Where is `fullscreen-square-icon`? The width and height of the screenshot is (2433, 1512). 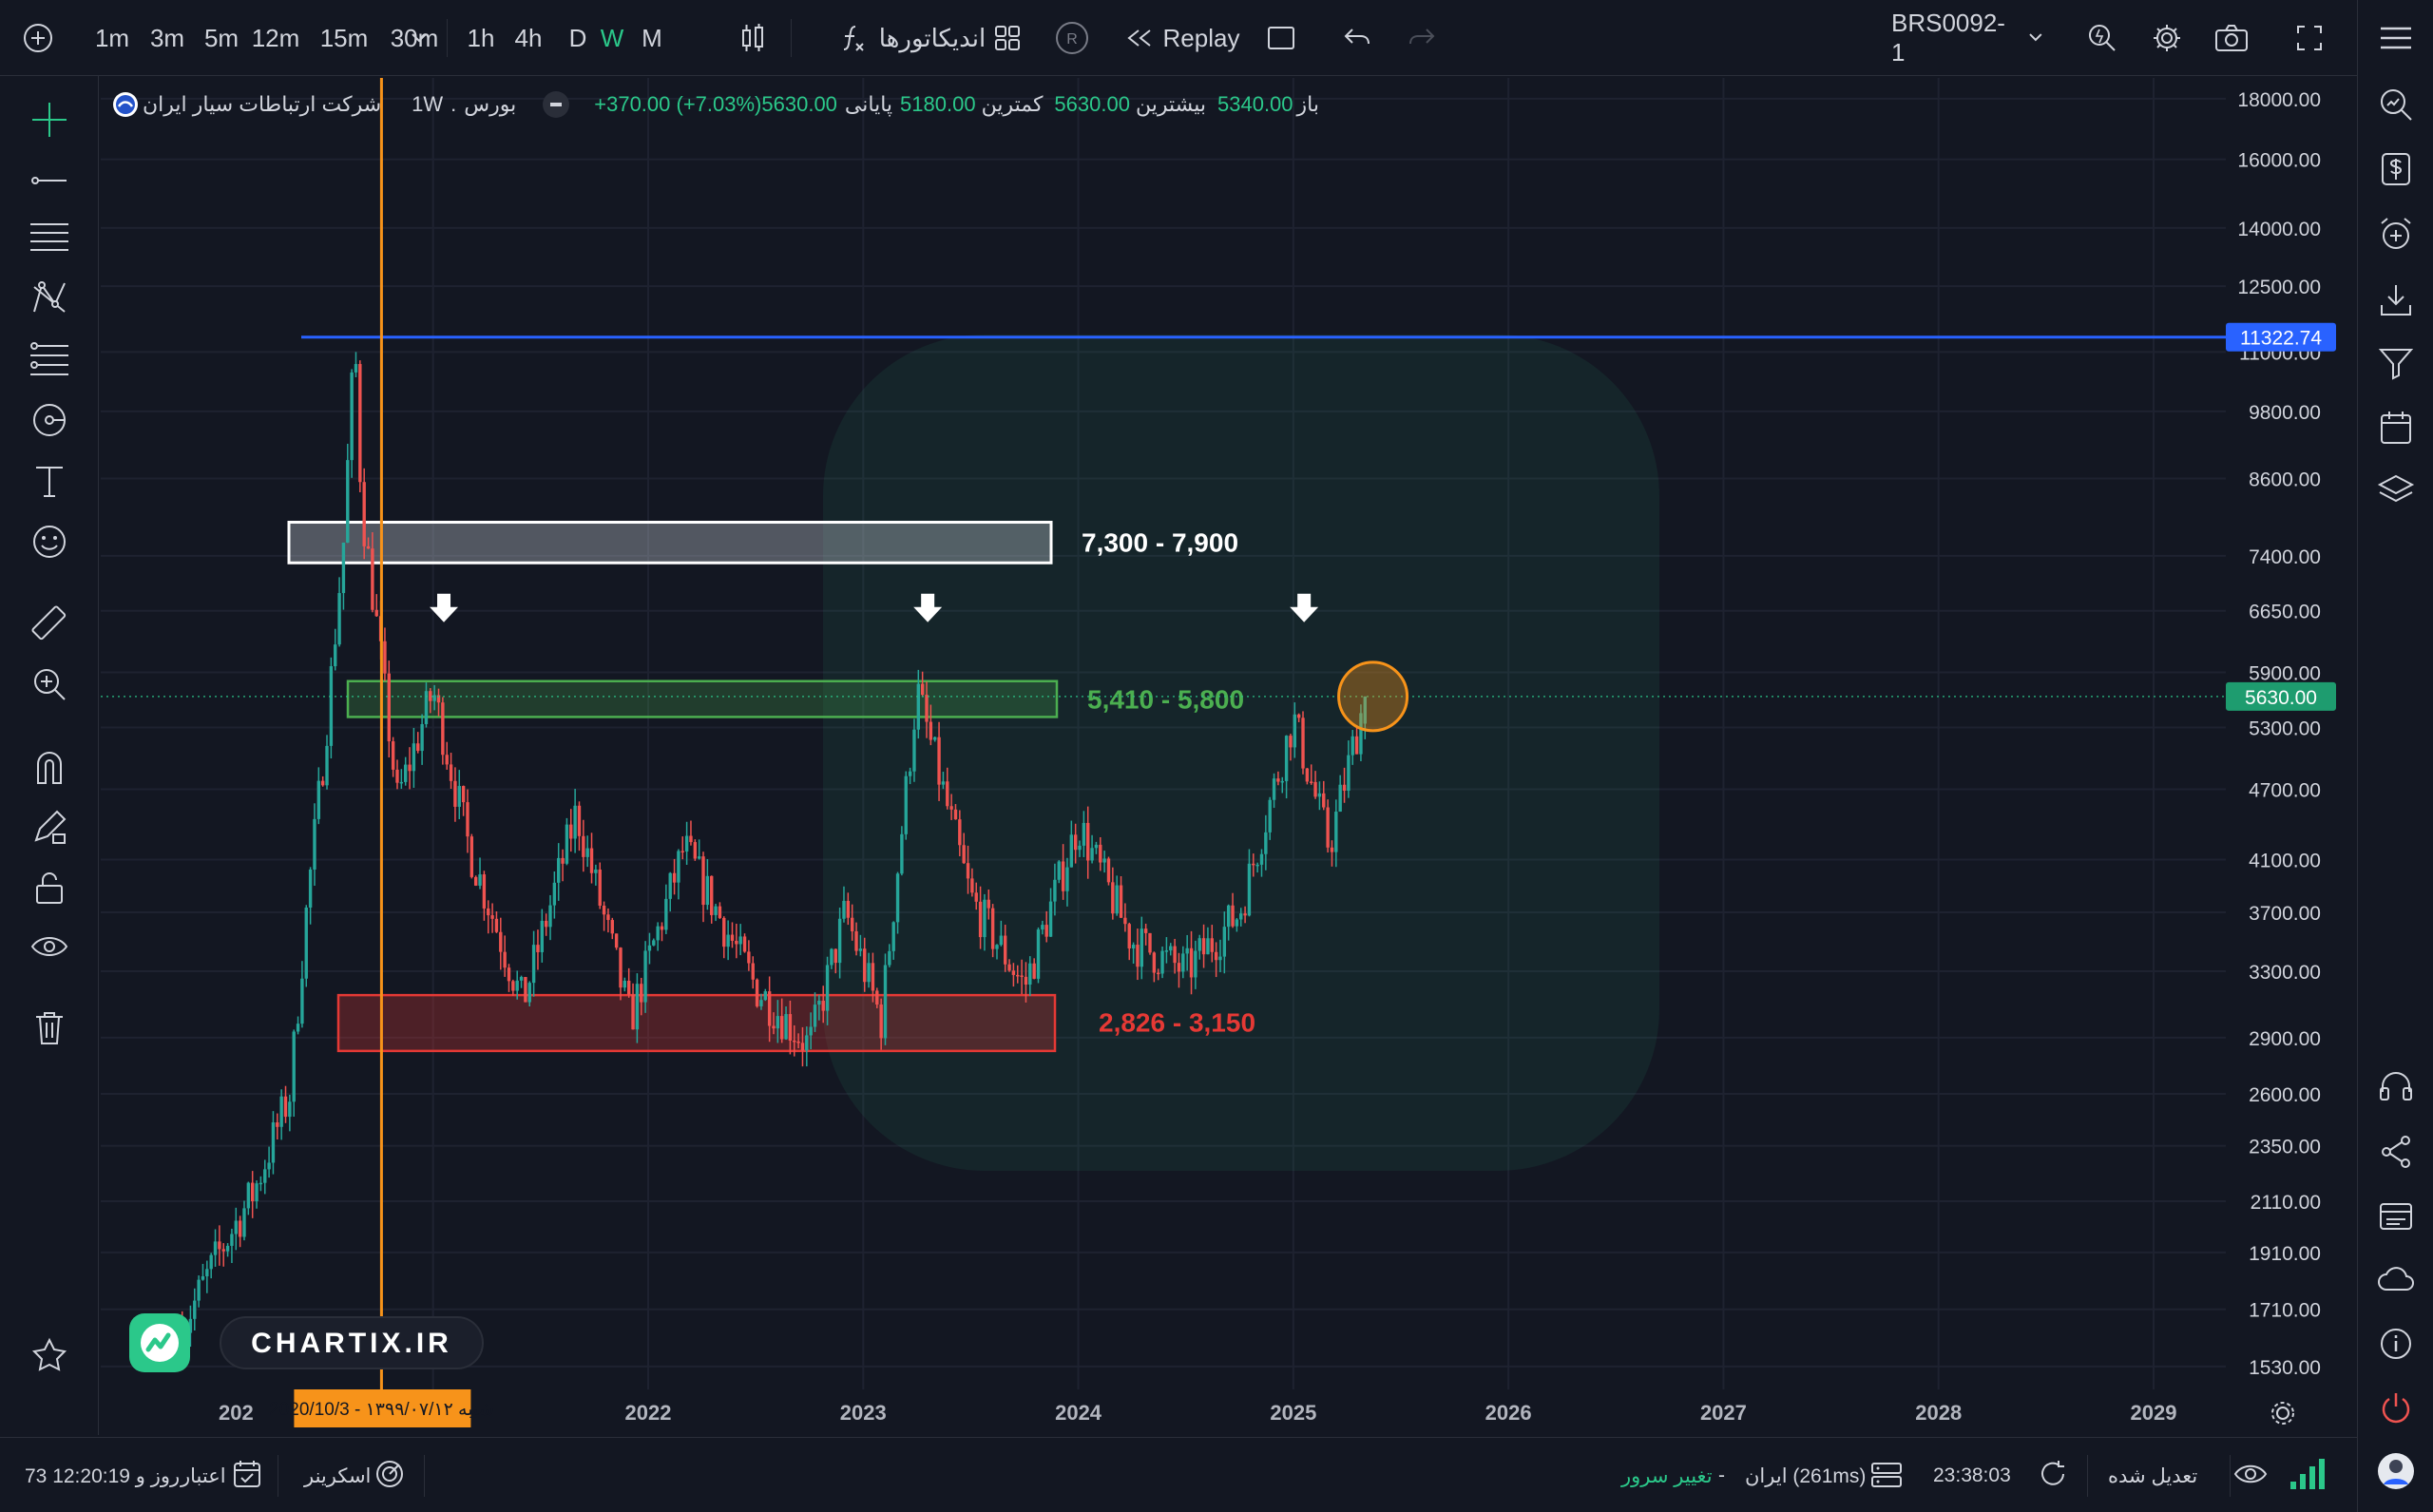
fullscreen-square-icon is located at coordinates (1281, 38).